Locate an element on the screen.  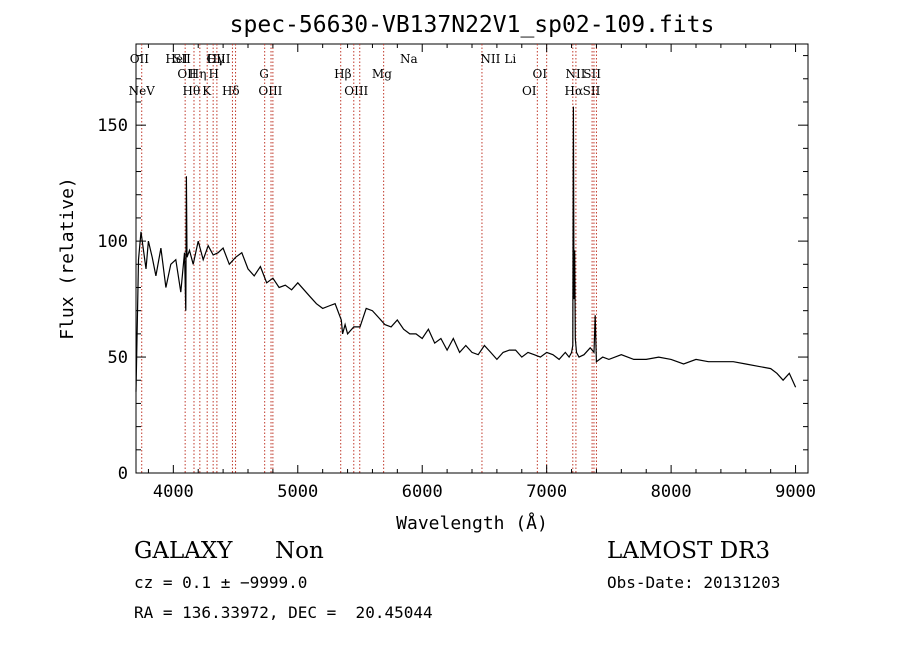
spectral-line-label: HeI is located at coordinates (176, 59).